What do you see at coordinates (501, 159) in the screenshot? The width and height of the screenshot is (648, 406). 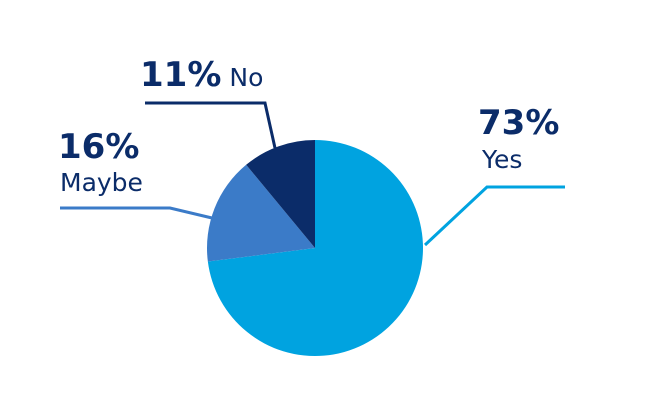 I see `category-label: Yes` at bounding box center [501, 159].